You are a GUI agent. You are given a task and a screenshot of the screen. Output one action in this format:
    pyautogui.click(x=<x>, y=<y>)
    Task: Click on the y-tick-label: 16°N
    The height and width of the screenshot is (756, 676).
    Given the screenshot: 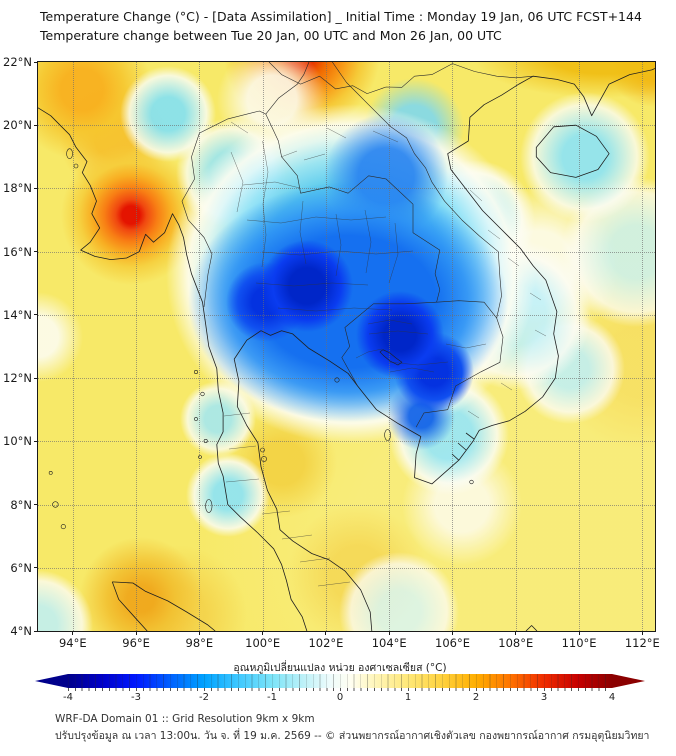 What is the action you would take?
    pyautogui.click(x=17, y=251)
    